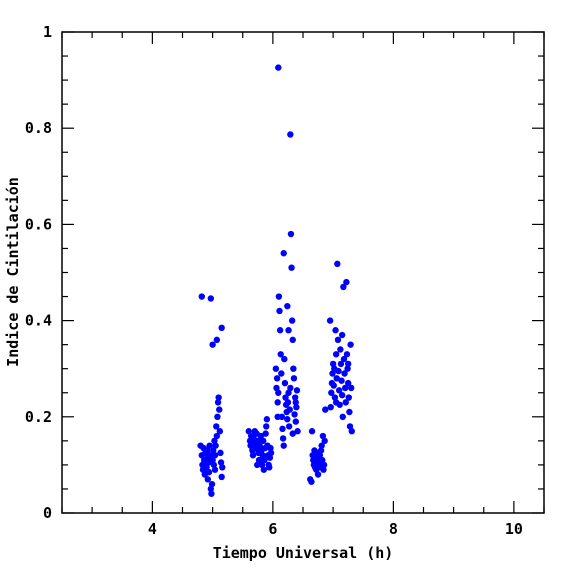  I want to click on x-tick-label: 10, so click(514, 529).